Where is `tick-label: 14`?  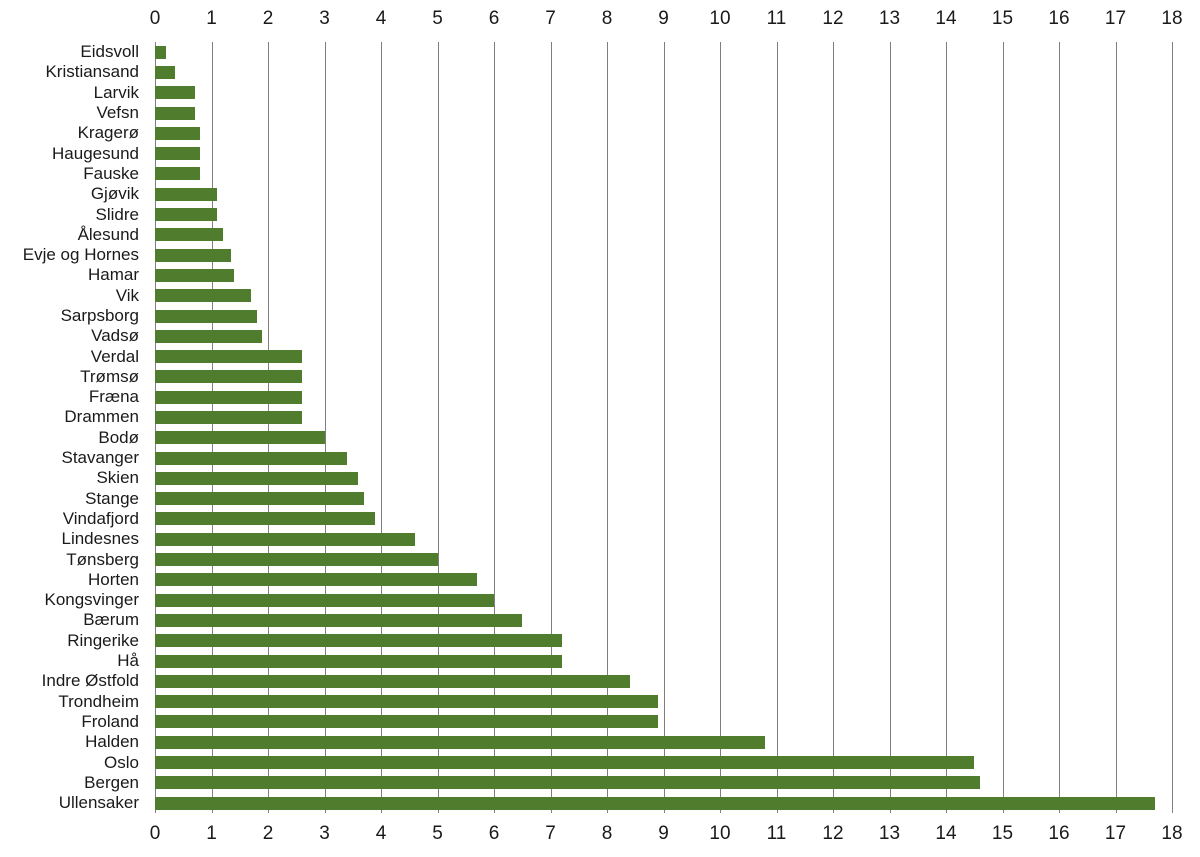
tick-label: 14 is located at coordinates (946, 833).